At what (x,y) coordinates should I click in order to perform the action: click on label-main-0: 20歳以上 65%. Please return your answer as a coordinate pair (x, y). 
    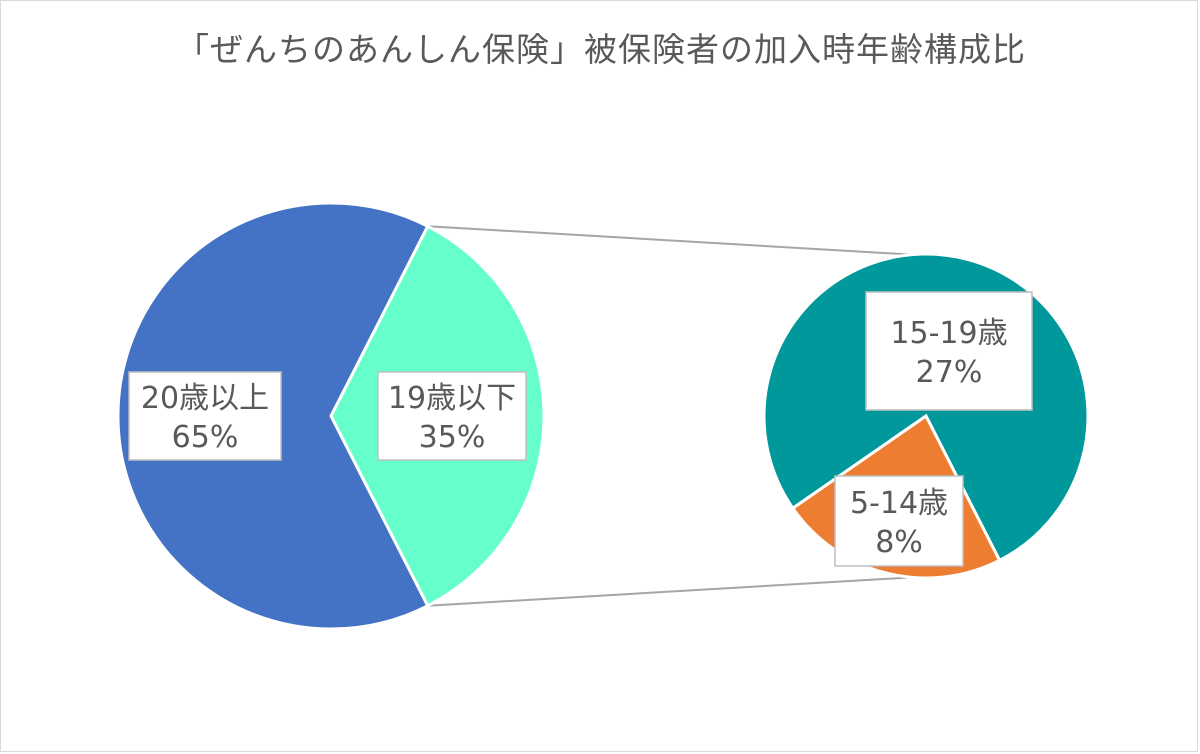
    Looking at the image, I should click on (205, 416).